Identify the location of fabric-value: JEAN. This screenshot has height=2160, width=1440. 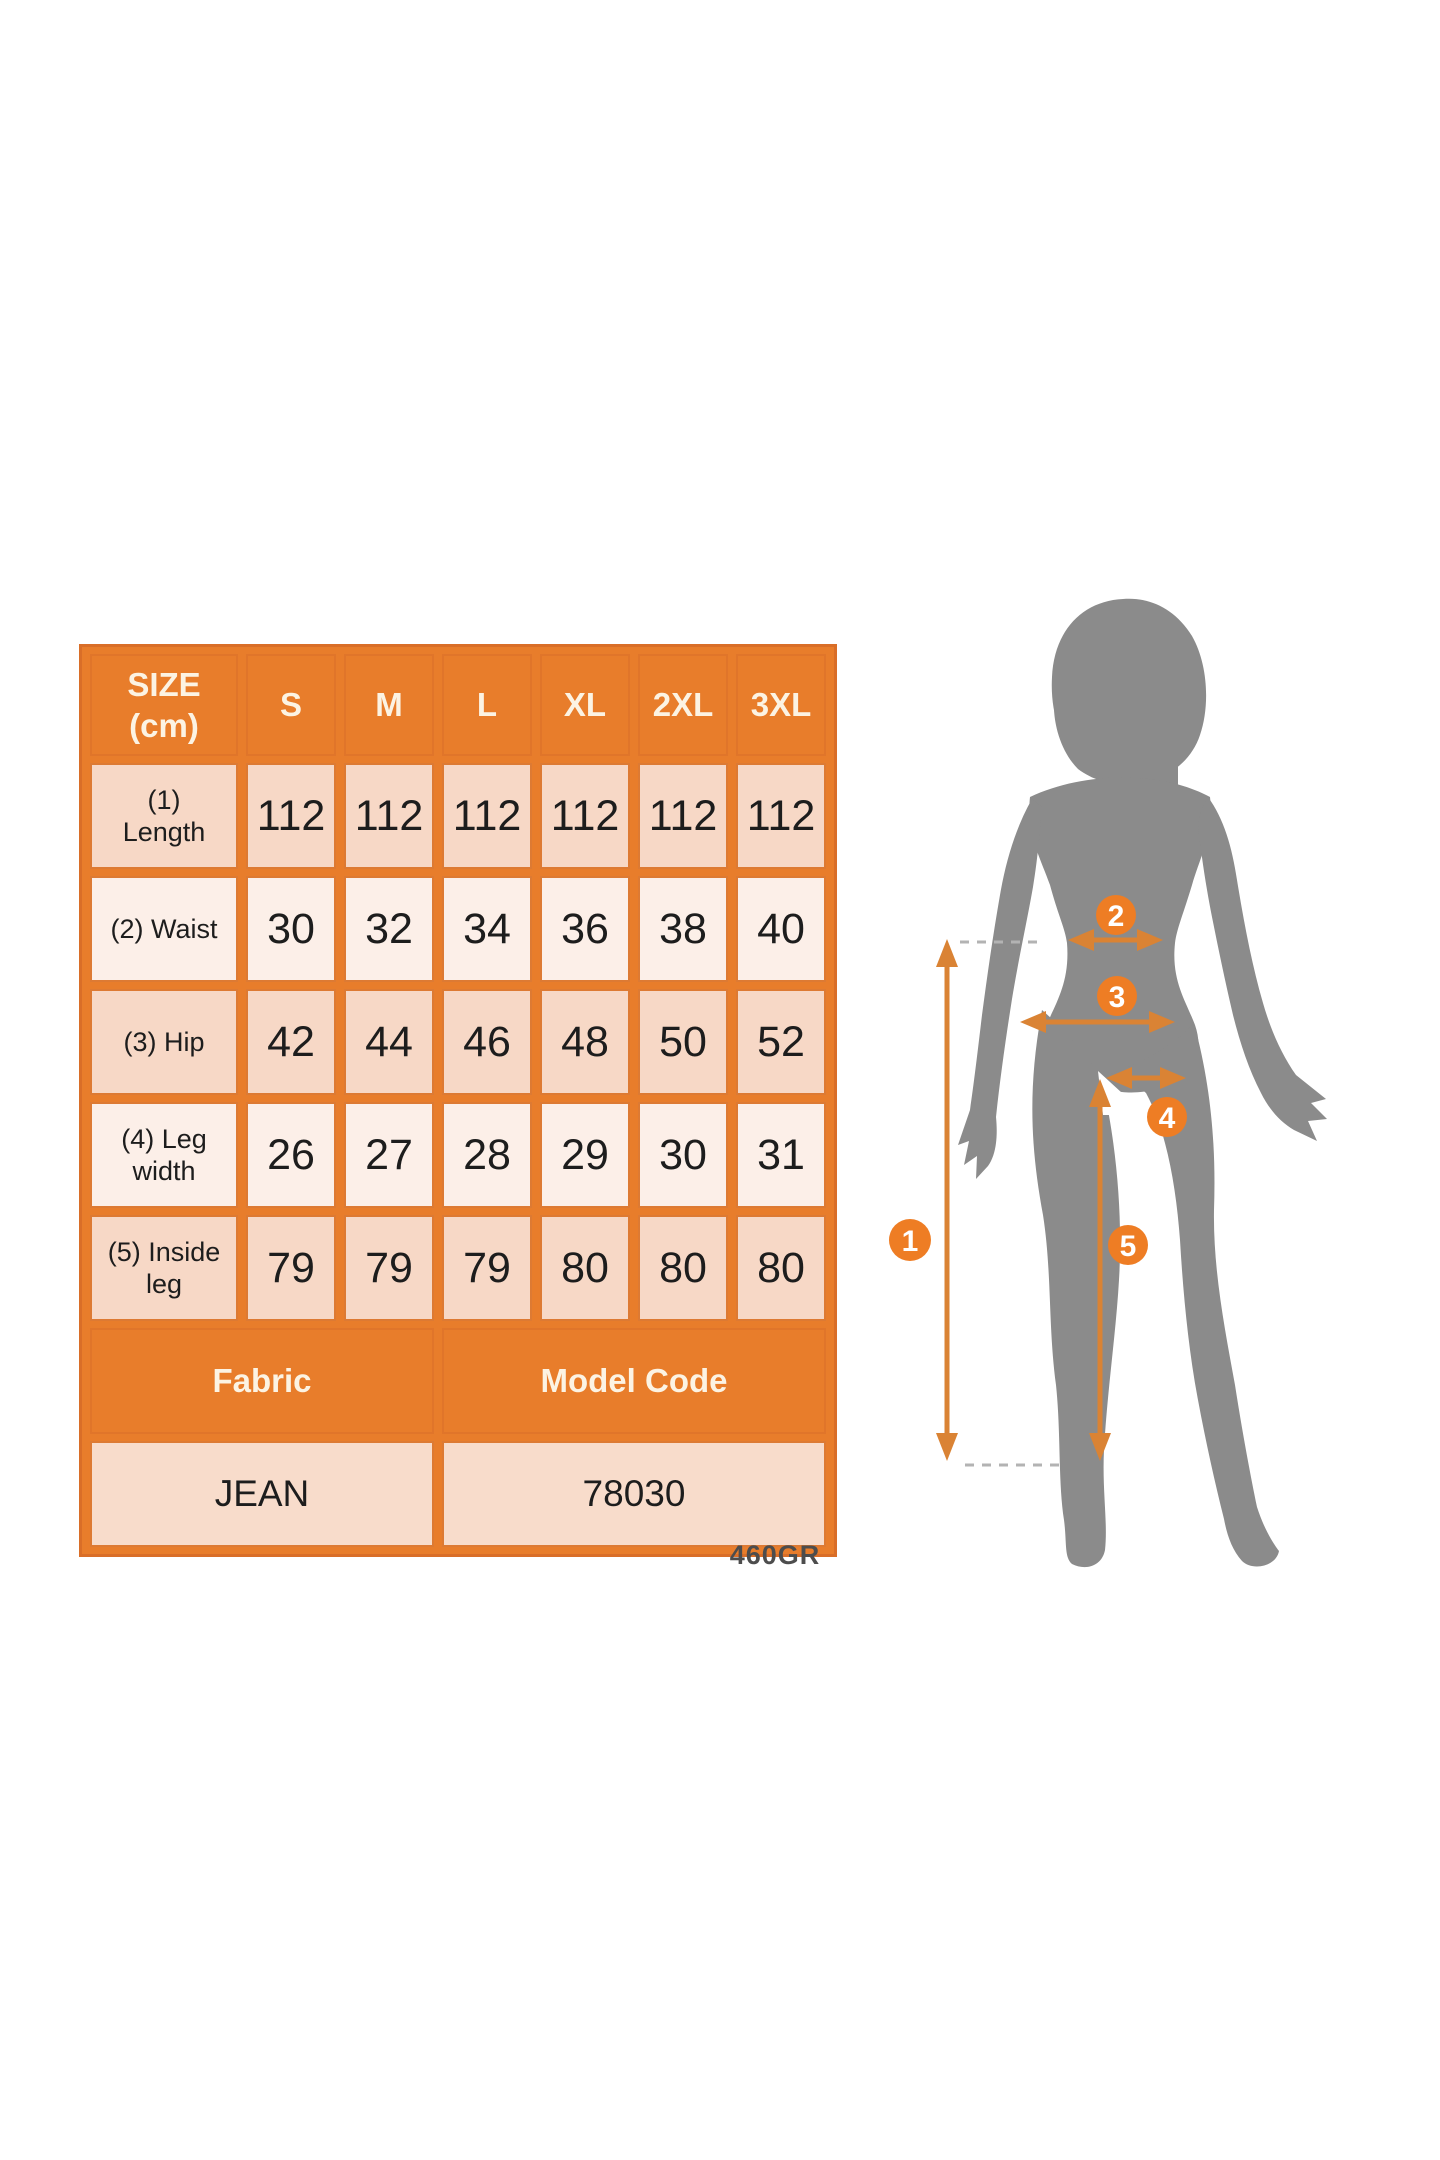
(262, 1494).